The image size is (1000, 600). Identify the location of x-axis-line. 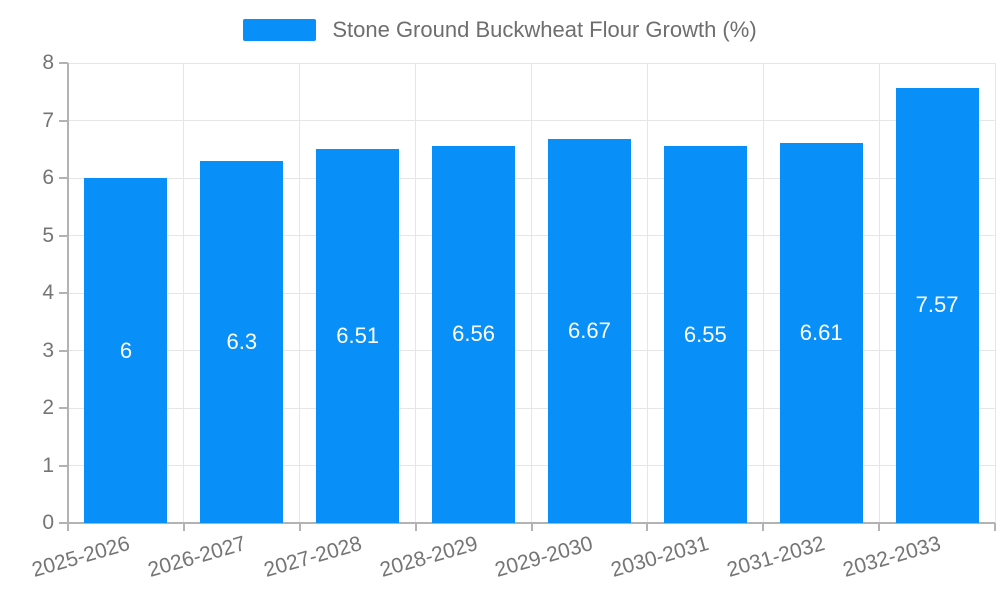
(527, 523).